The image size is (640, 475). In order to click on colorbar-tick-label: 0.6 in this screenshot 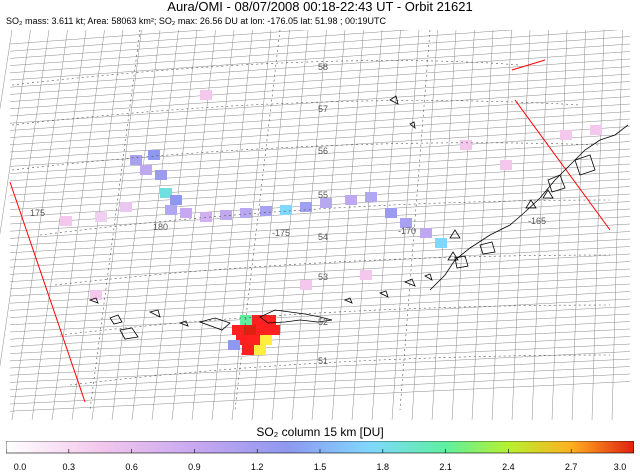, I will do `click(131, 467)`.